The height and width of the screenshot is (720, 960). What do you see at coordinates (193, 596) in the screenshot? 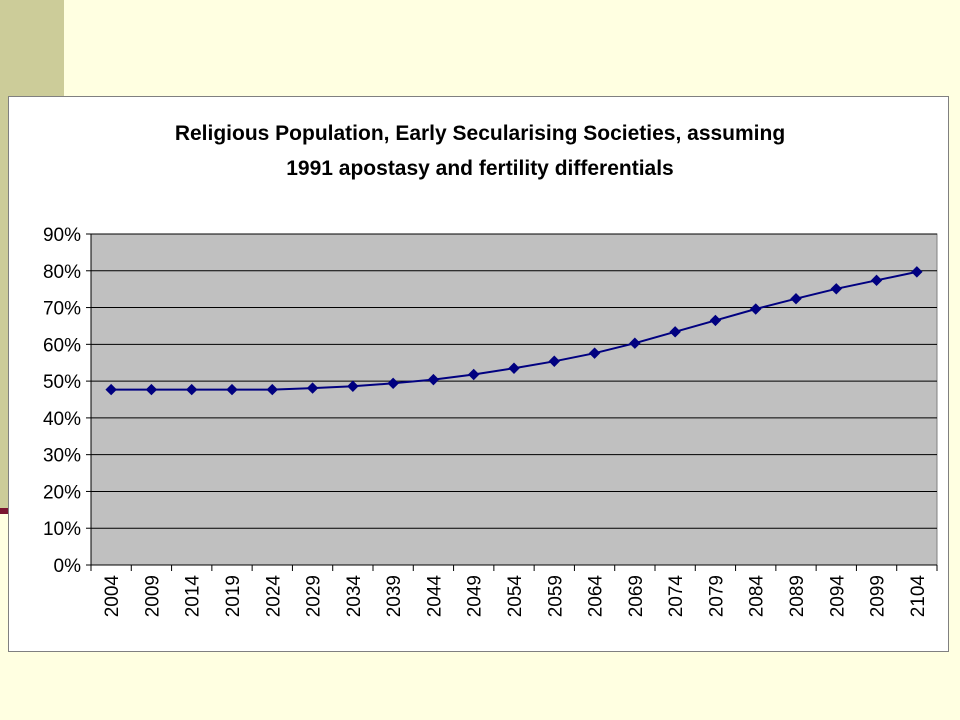
I see `x-tick-label: 2014` at bounding box center [193, 596].